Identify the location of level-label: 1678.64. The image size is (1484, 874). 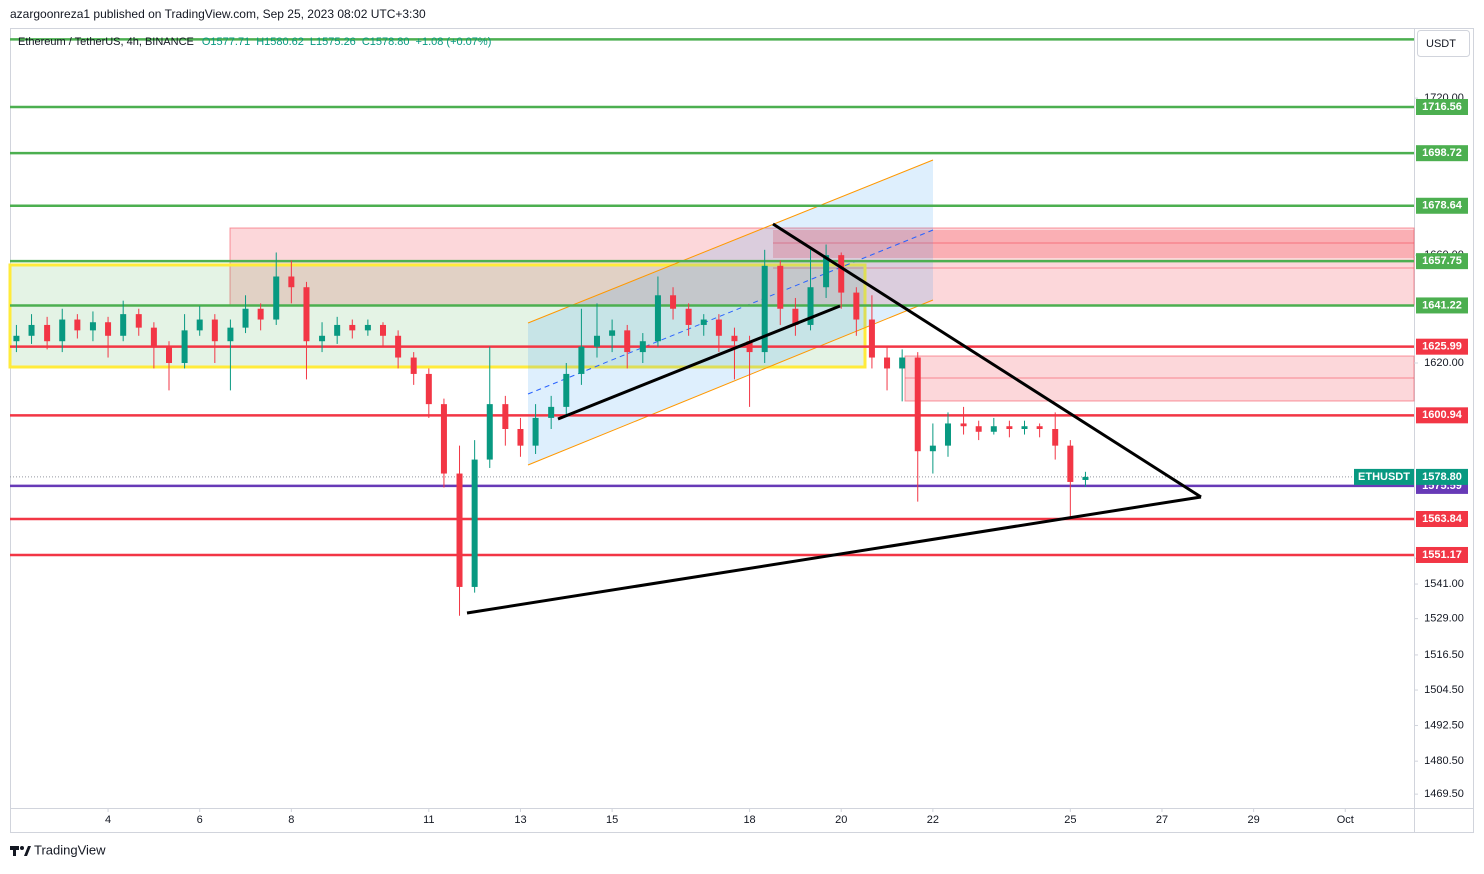
(1442, 206).